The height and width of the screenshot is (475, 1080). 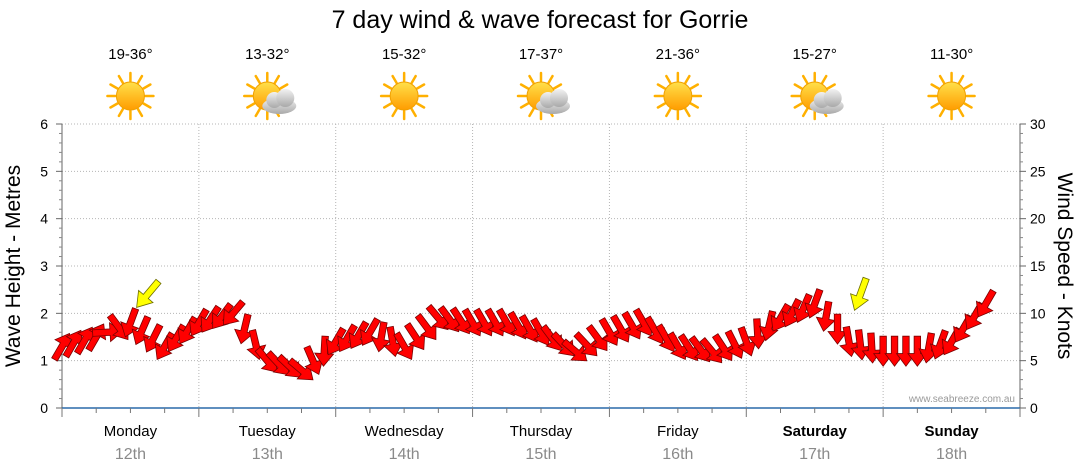 I want to click on y-right-tick-label: 25, so click(x=1038, y=171).